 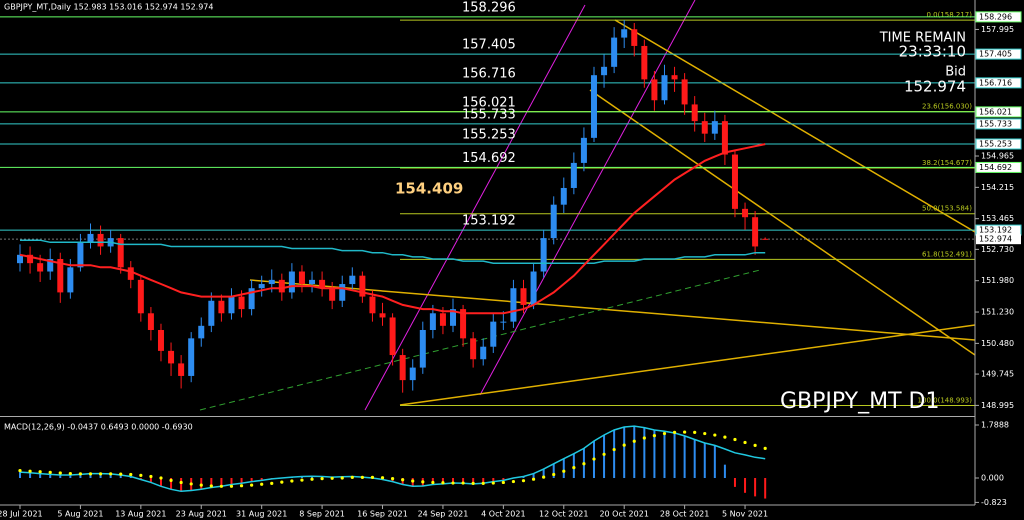 What do you see at coordinates (489, 7) in the screenshot?
I see `level-label: 158.296` at bounding box center [489, 7].